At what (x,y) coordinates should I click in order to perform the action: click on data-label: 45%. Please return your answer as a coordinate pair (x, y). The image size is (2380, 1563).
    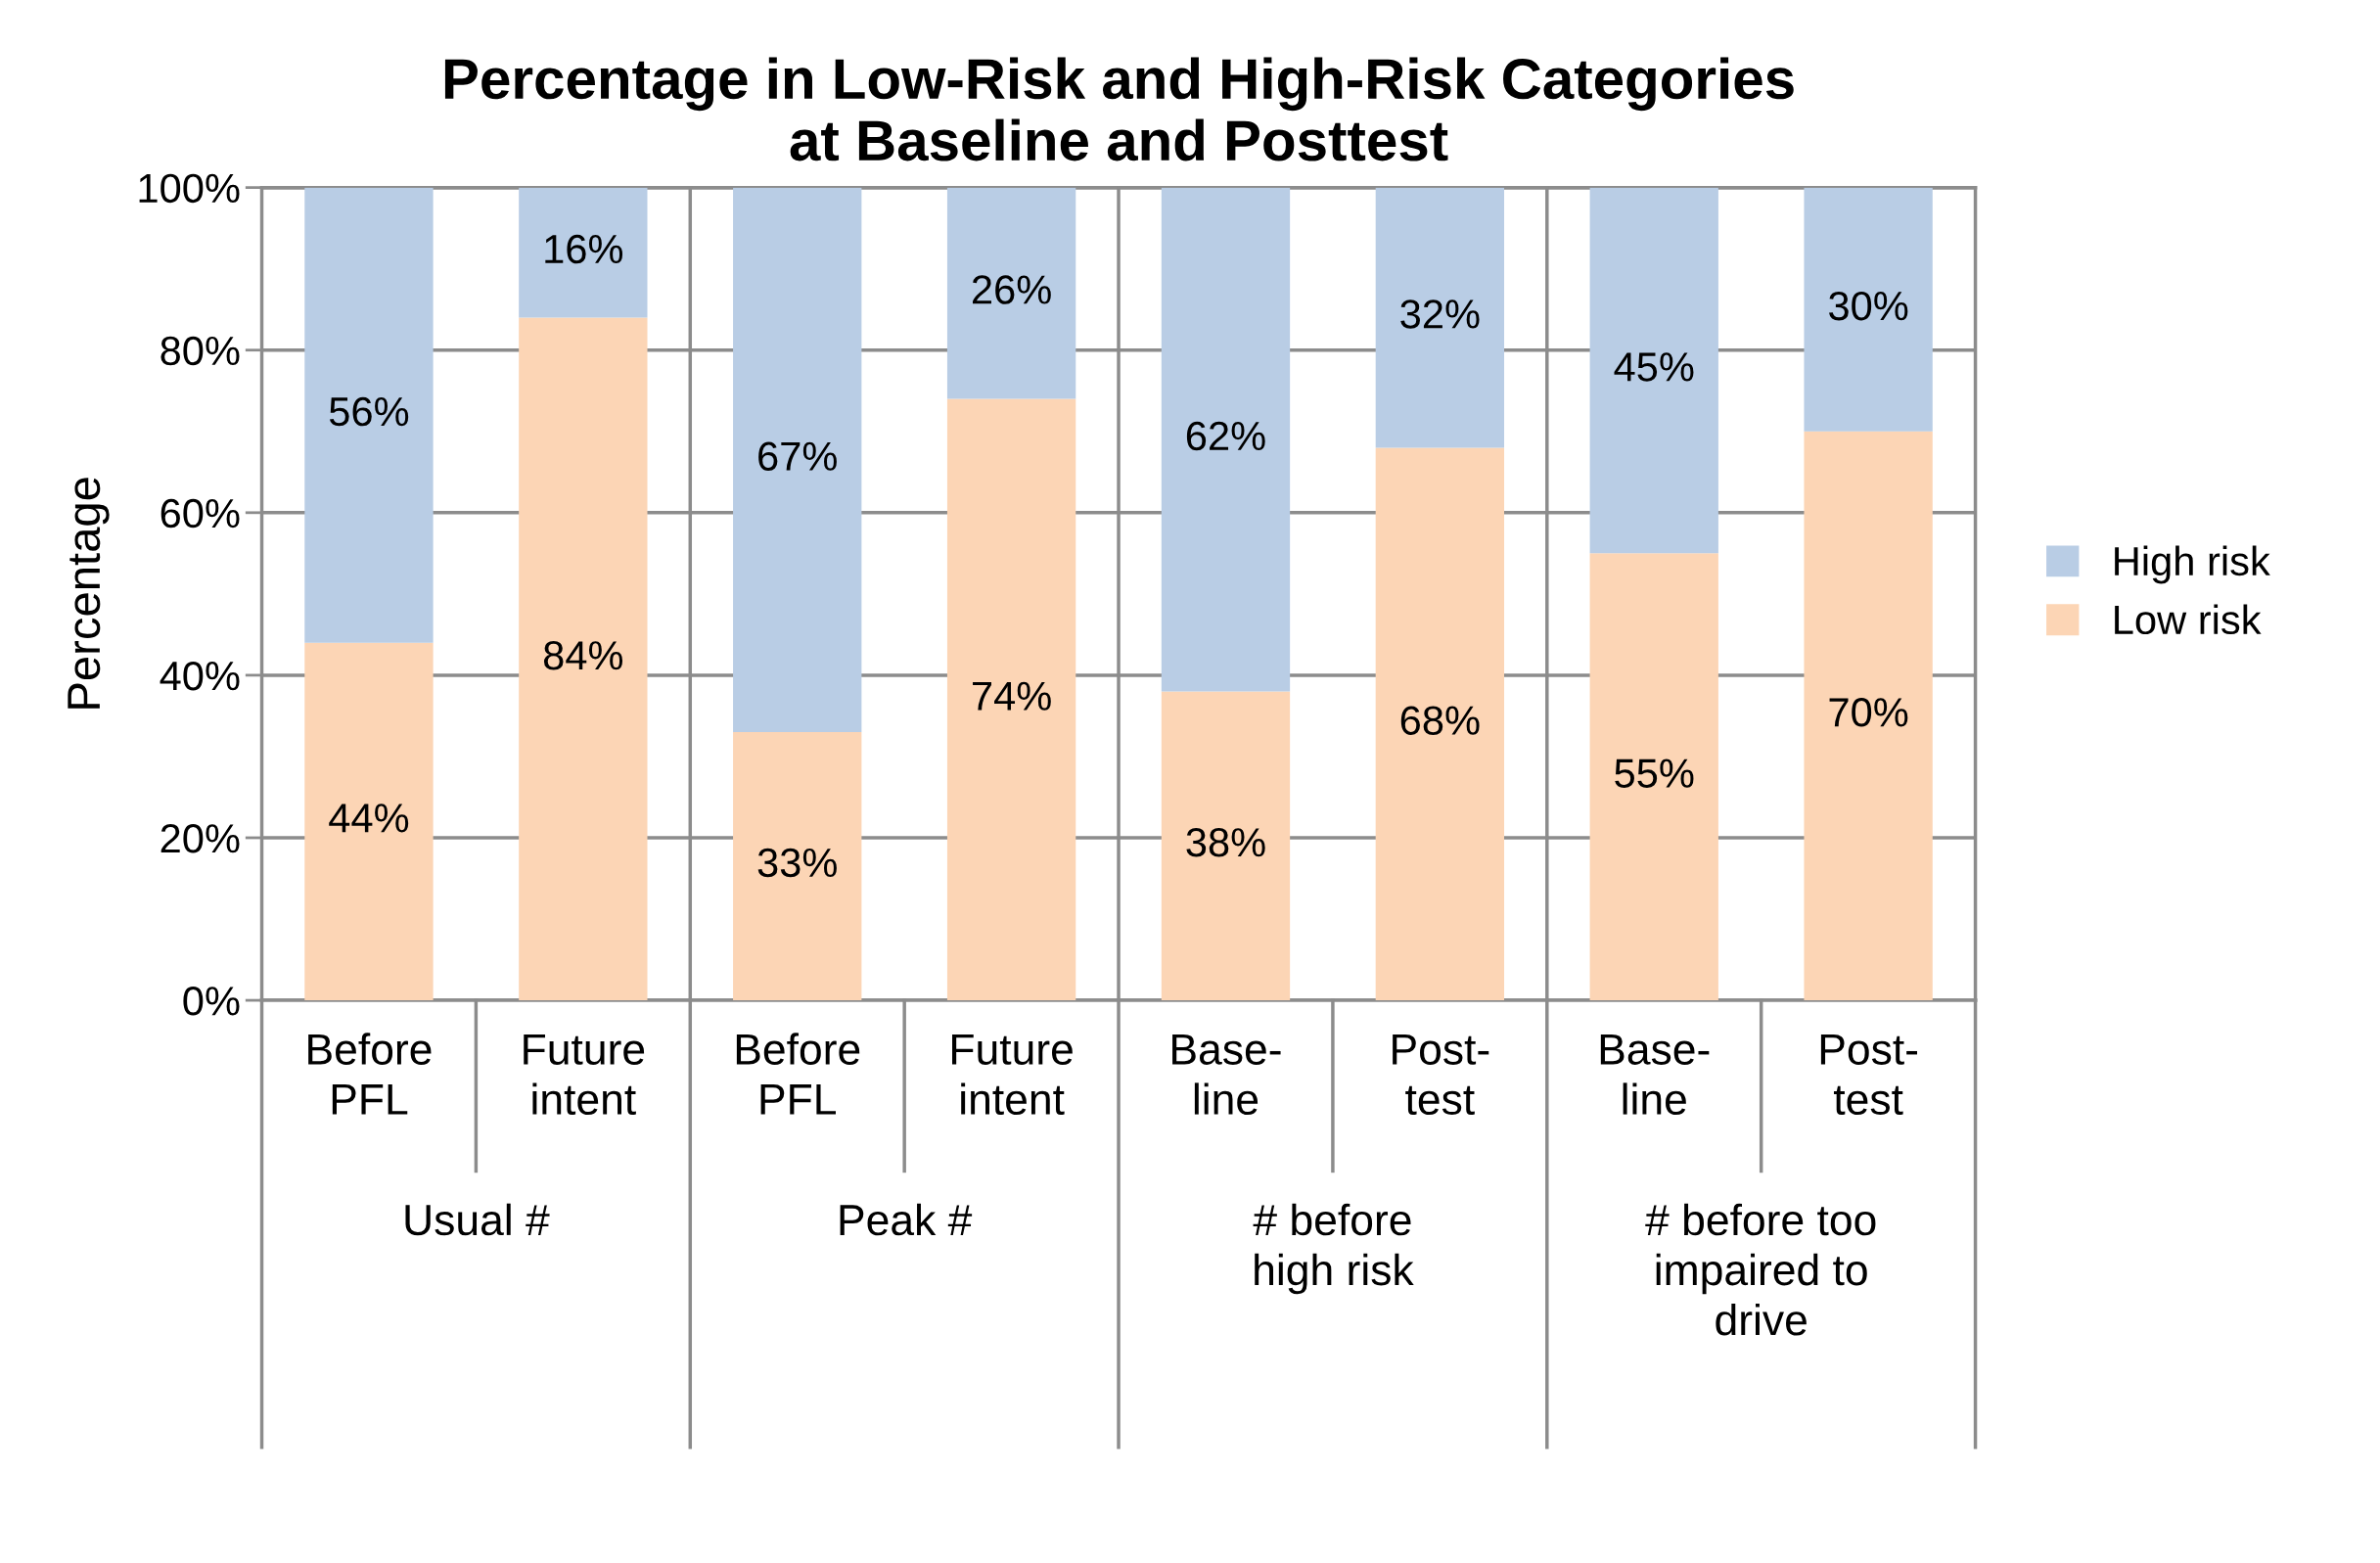
    Looking at the image, I should click on (1654, 367).